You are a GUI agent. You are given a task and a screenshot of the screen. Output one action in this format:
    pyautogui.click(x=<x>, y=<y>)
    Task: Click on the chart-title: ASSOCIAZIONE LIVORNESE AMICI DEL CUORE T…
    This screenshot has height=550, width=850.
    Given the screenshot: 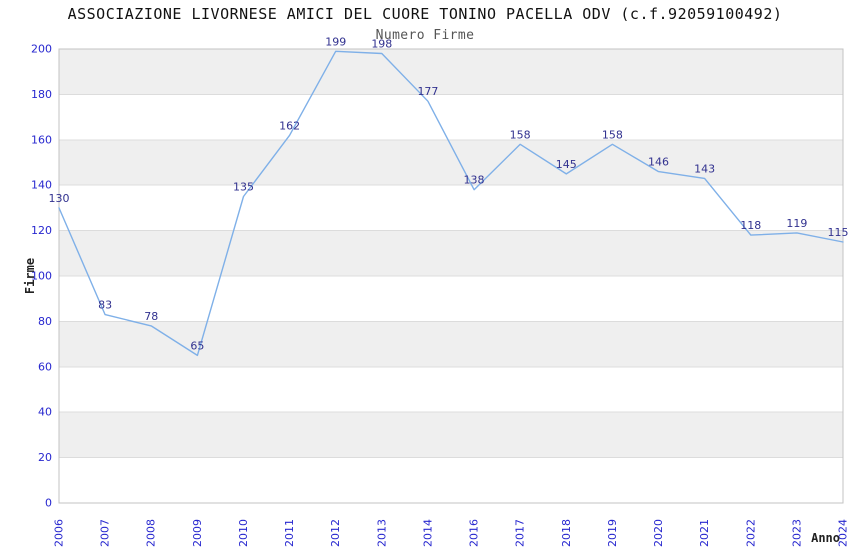 What is the action you would take?
    pyautogui.click(x=425, y=14)
    